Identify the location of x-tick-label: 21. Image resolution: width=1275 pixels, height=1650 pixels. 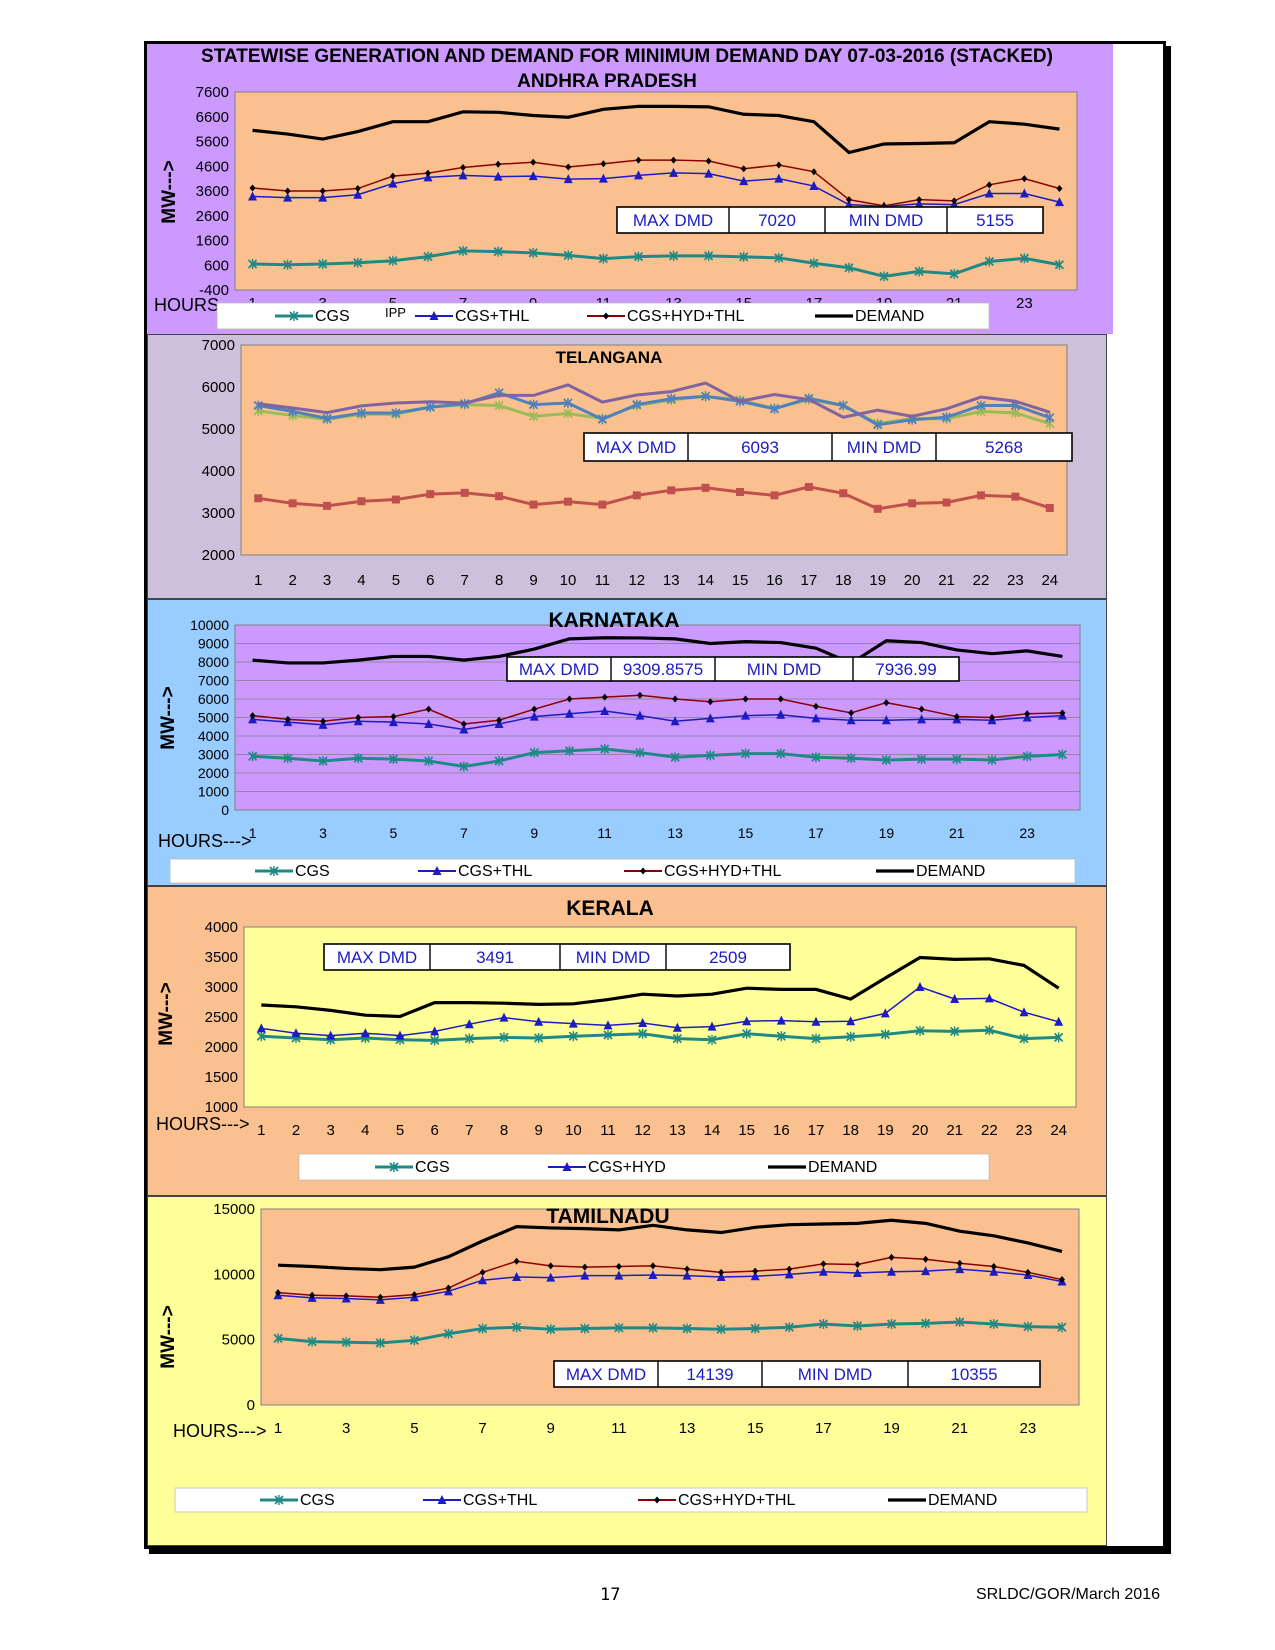
(954, 1130).